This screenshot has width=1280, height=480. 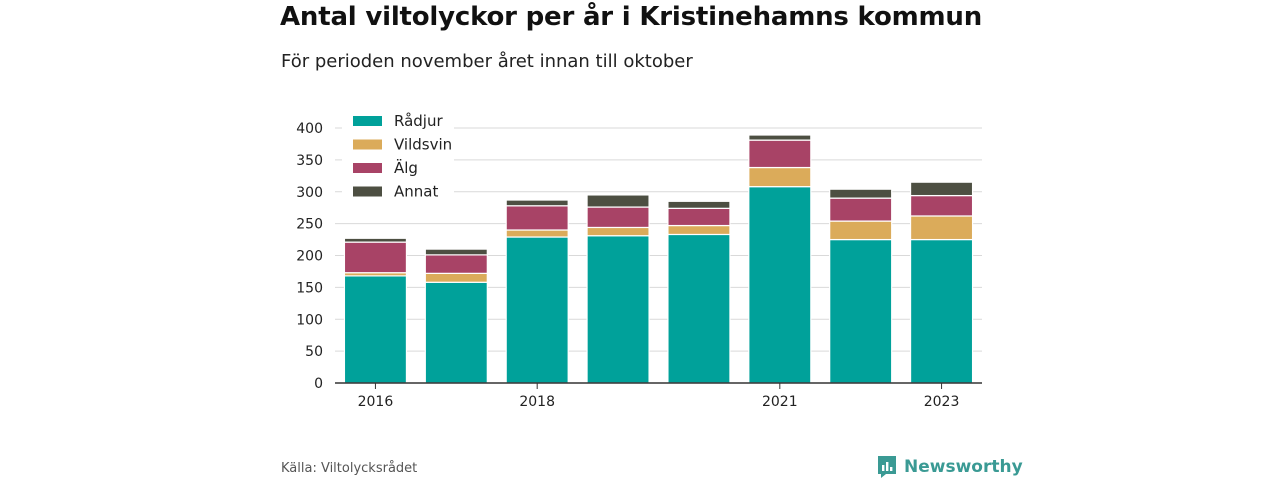 I want to click on legend-label: Rådjur, so click(x=418, y=121).